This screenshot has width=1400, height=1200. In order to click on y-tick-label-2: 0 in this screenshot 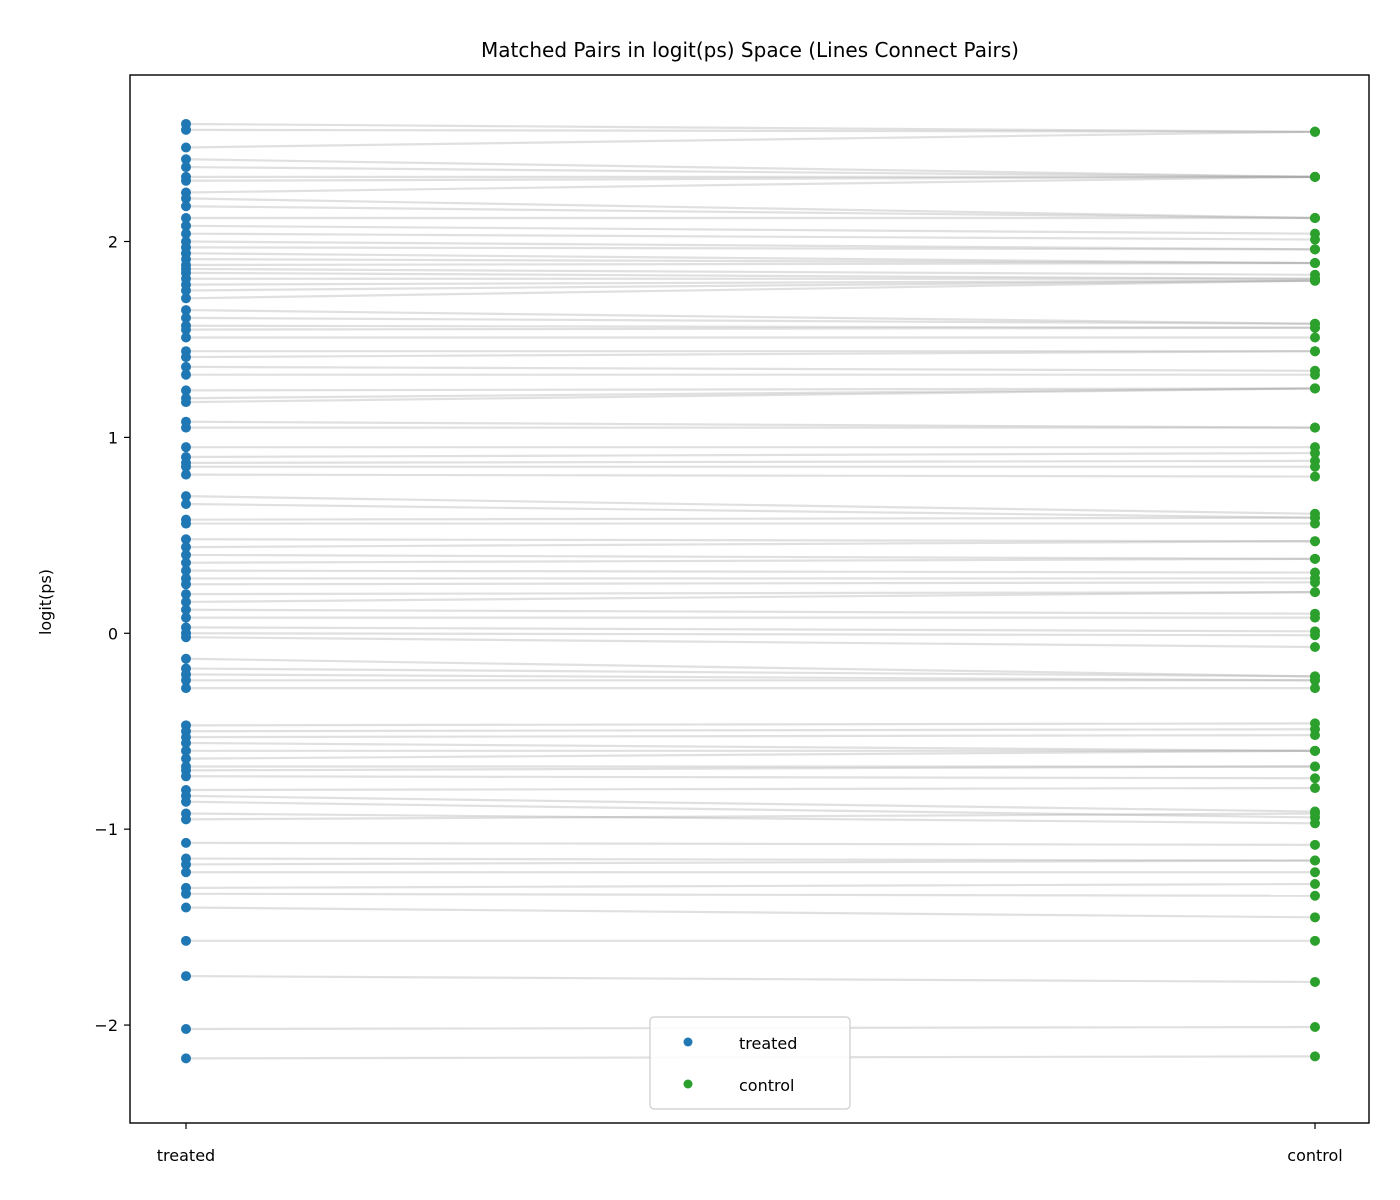, I will do `click(113, 633)`.